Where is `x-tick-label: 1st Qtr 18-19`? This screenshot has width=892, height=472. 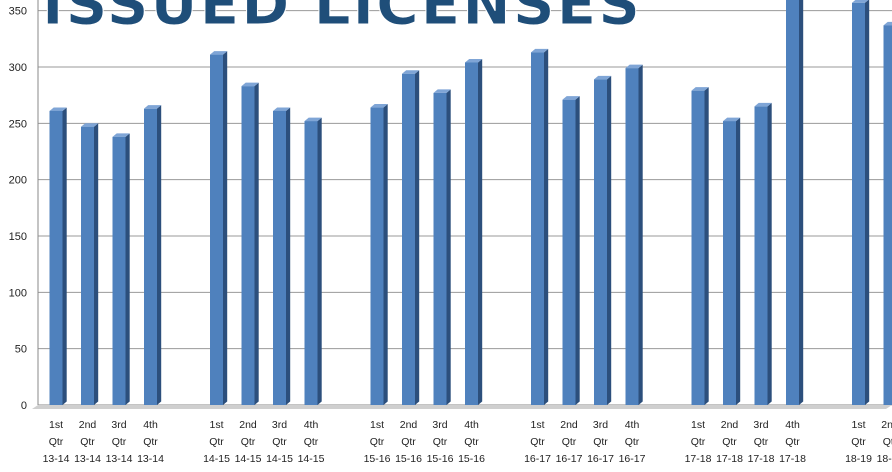 x-tick-label: 1st Qtr 18-19 is located at coordinates (858, 442).